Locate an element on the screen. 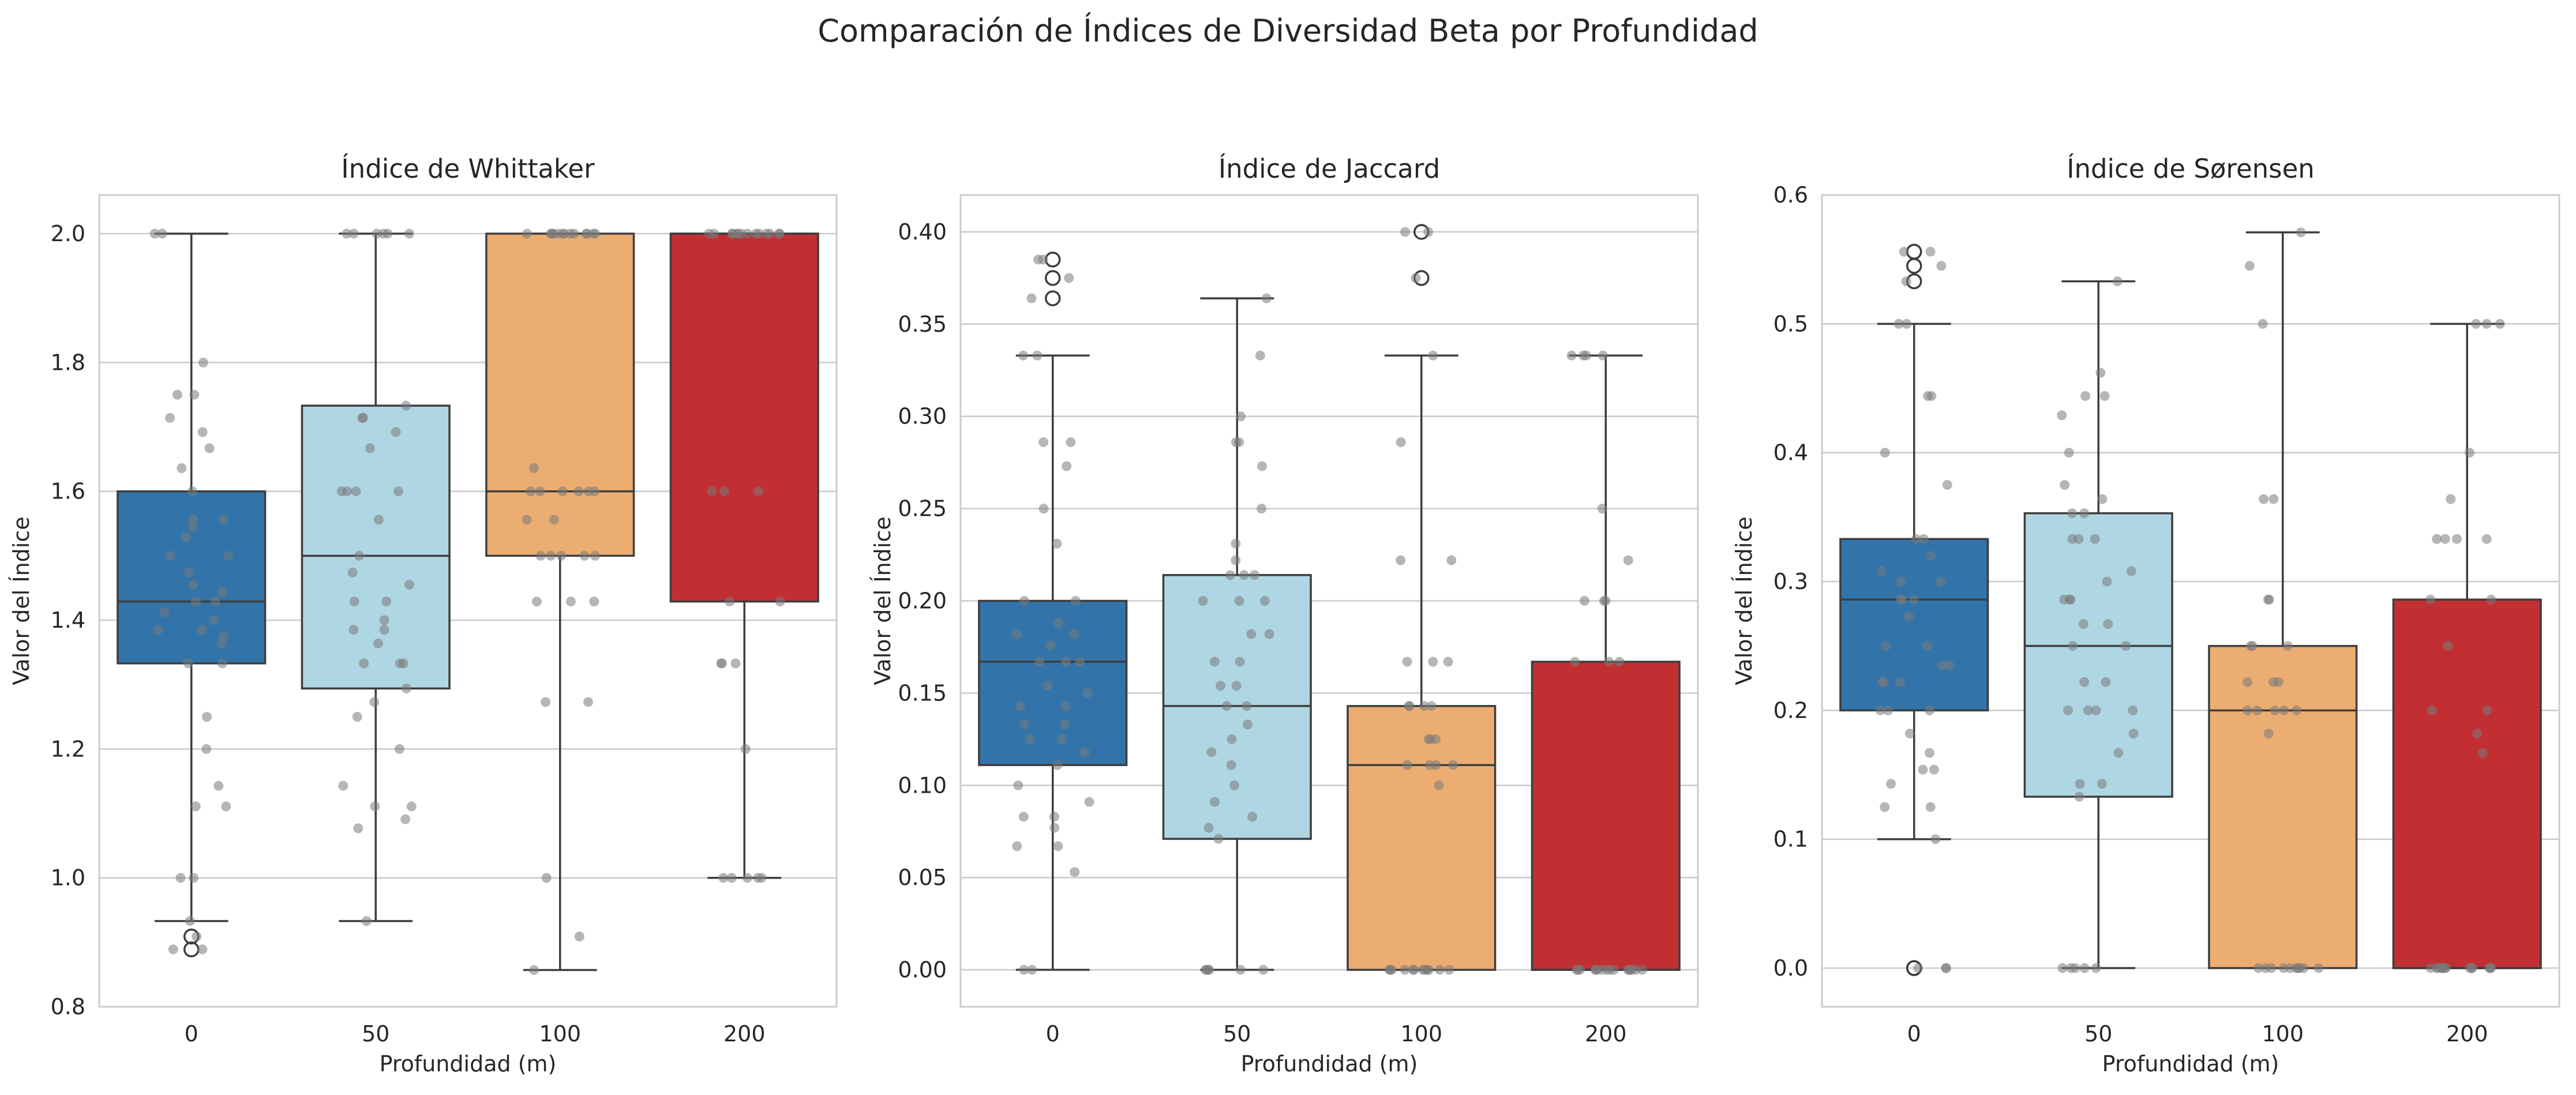  x-axis-label: Profundidad (m) is located at coordinates (468, 1064).